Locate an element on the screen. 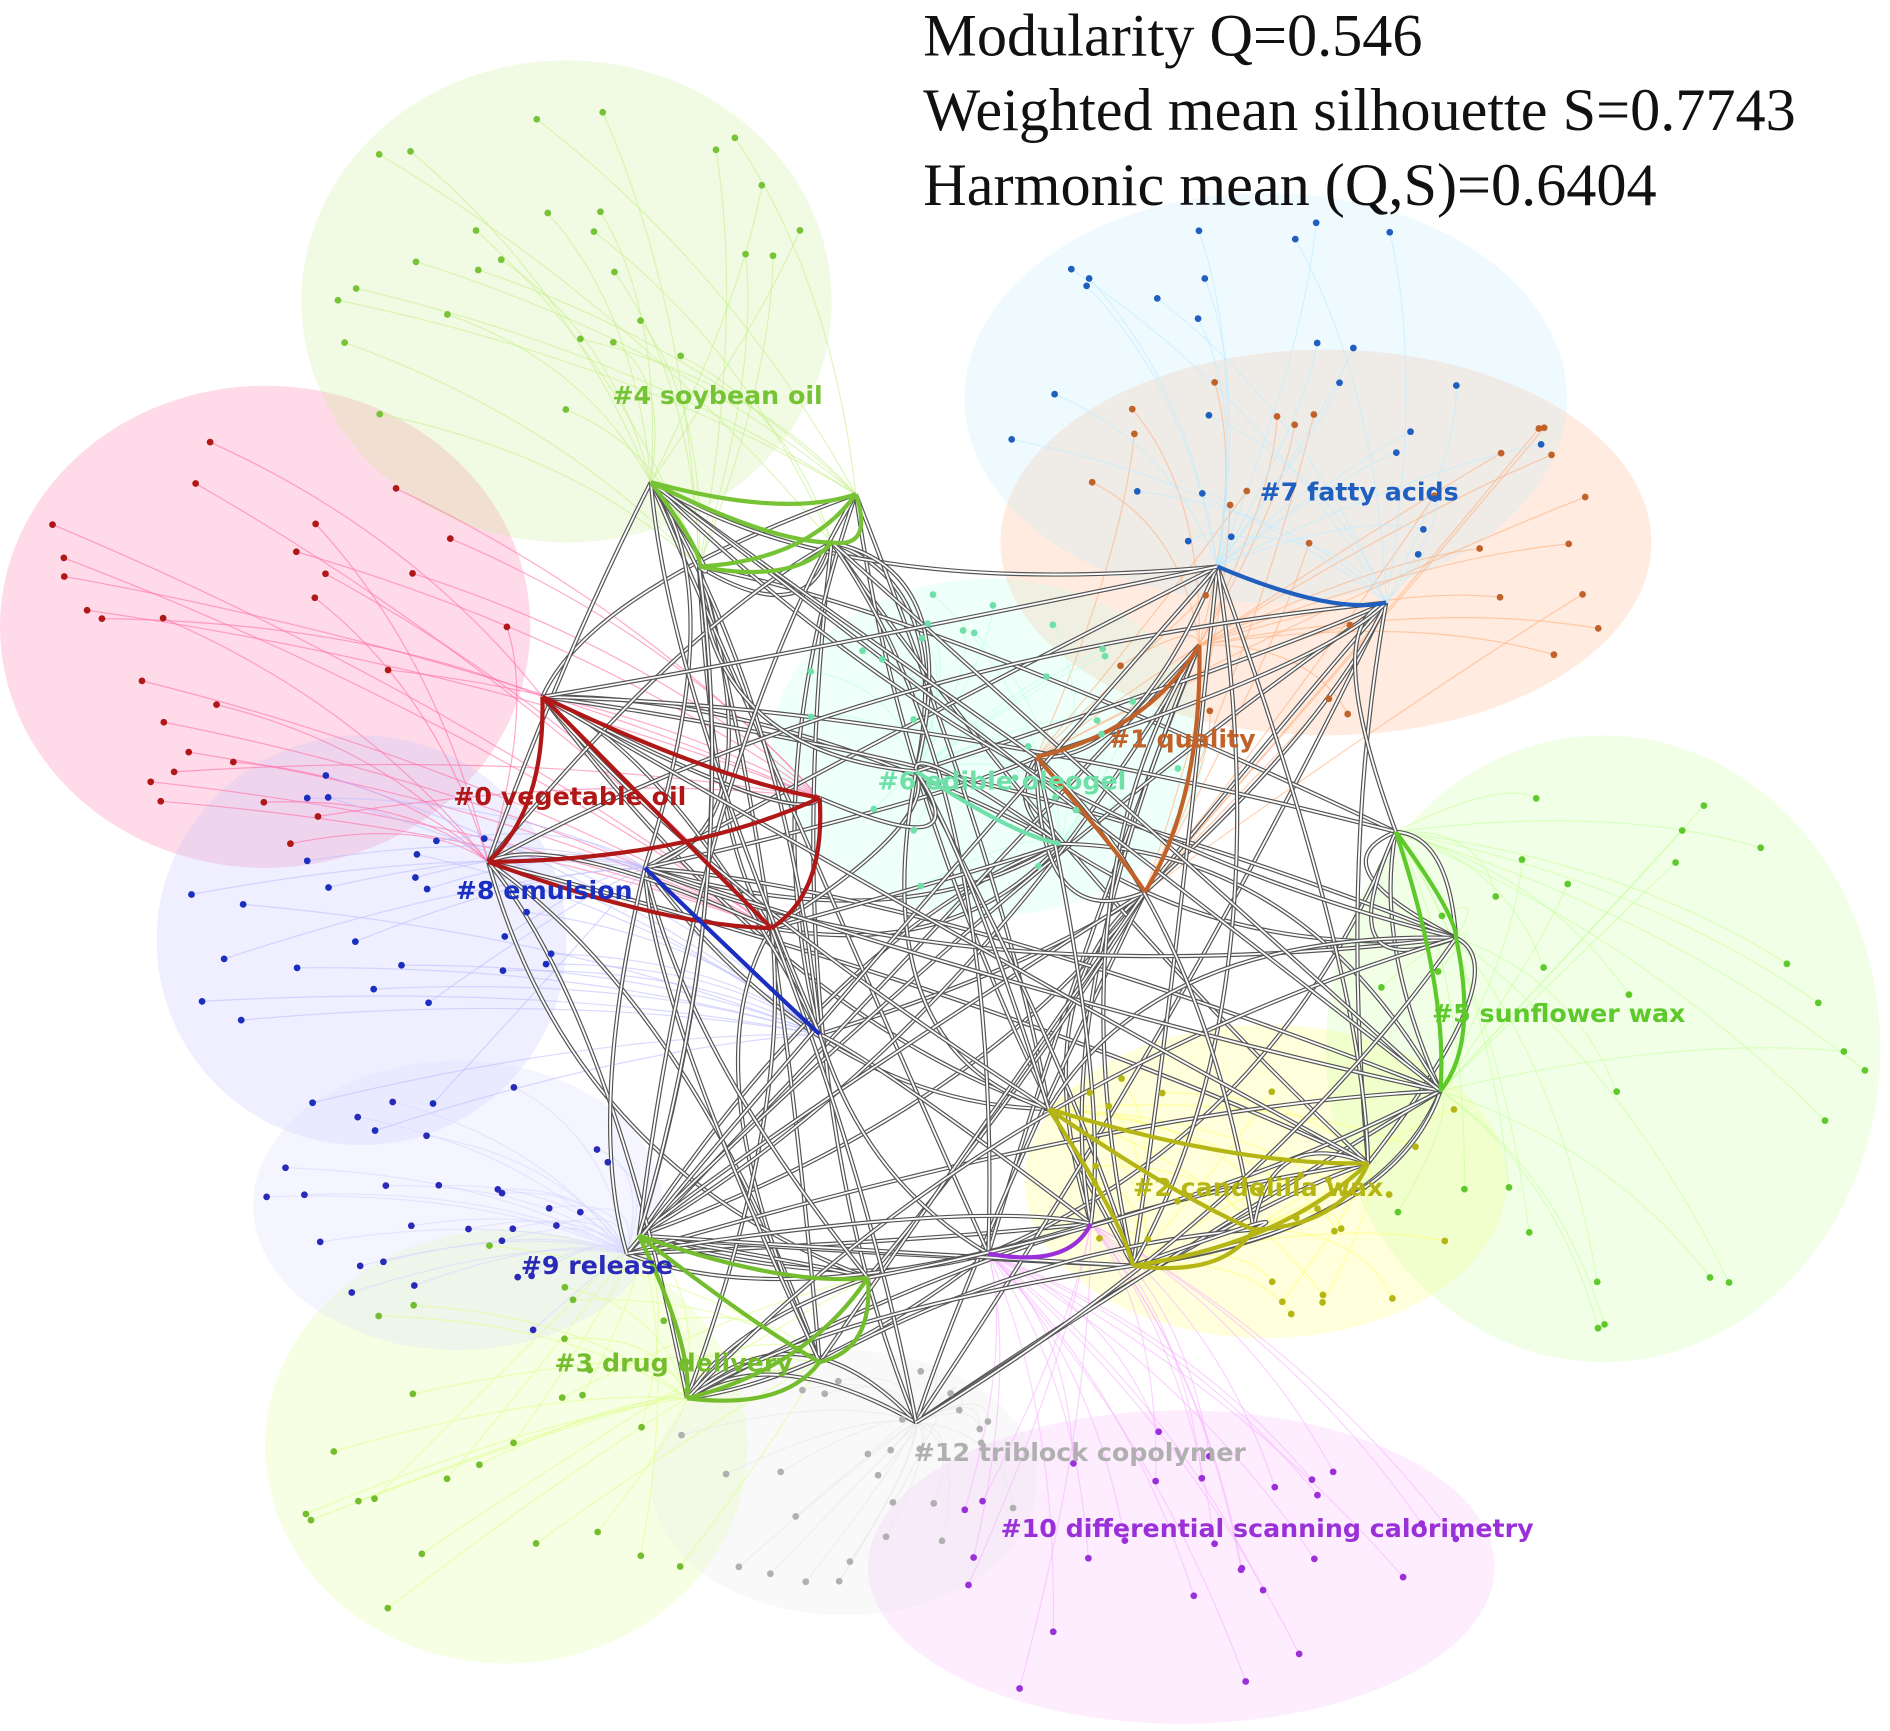 This screenshot has height=1731, width=1890. cluster-label: #8 emulsion is located at coordinates (544, 890).